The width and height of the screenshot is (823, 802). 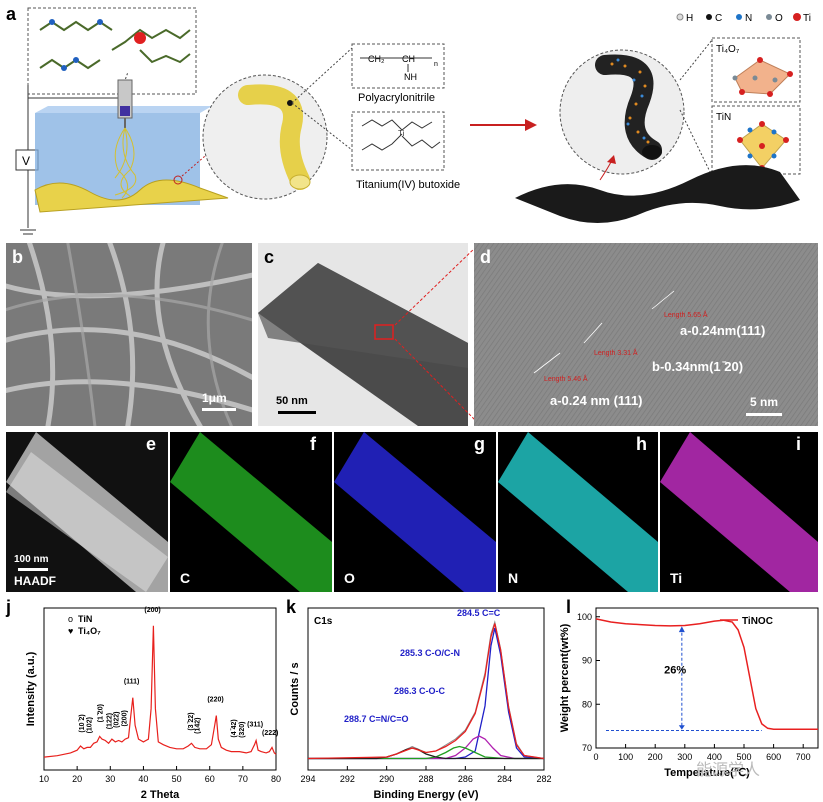 What do you see at coordinates (779, 18) in the screenshot?
I see `svg-text: O` at bounding box center [779, 18].